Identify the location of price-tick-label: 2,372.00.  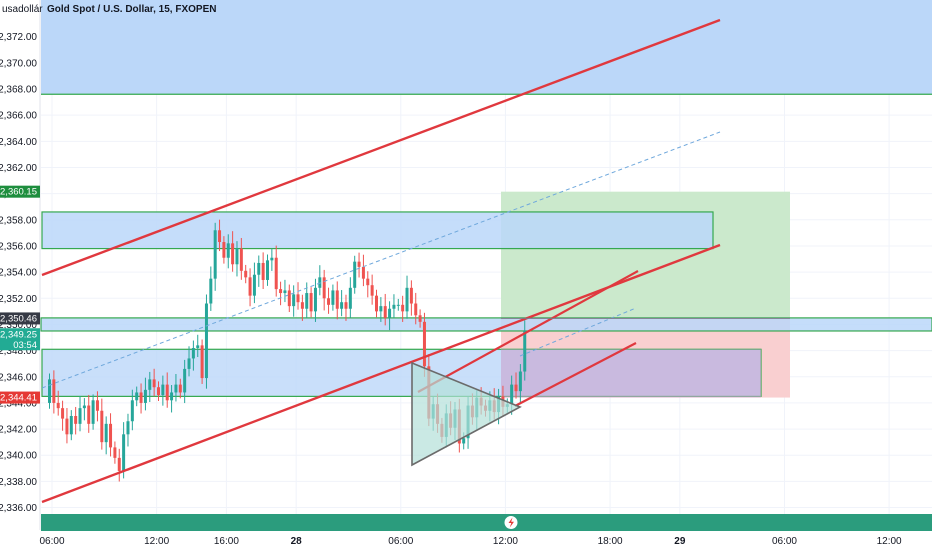
(18, 37).